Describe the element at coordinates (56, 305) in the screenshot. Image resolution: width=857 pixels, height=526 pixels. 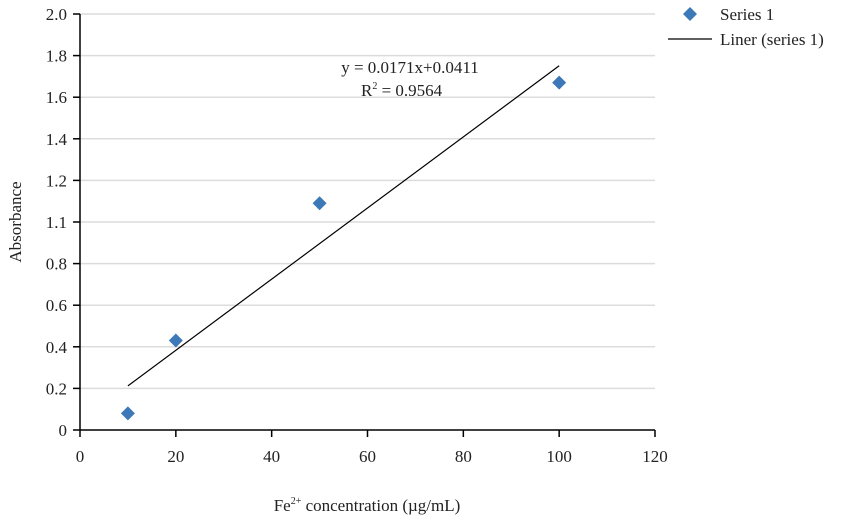
I see `y-tick-label: 0.6` at that location.